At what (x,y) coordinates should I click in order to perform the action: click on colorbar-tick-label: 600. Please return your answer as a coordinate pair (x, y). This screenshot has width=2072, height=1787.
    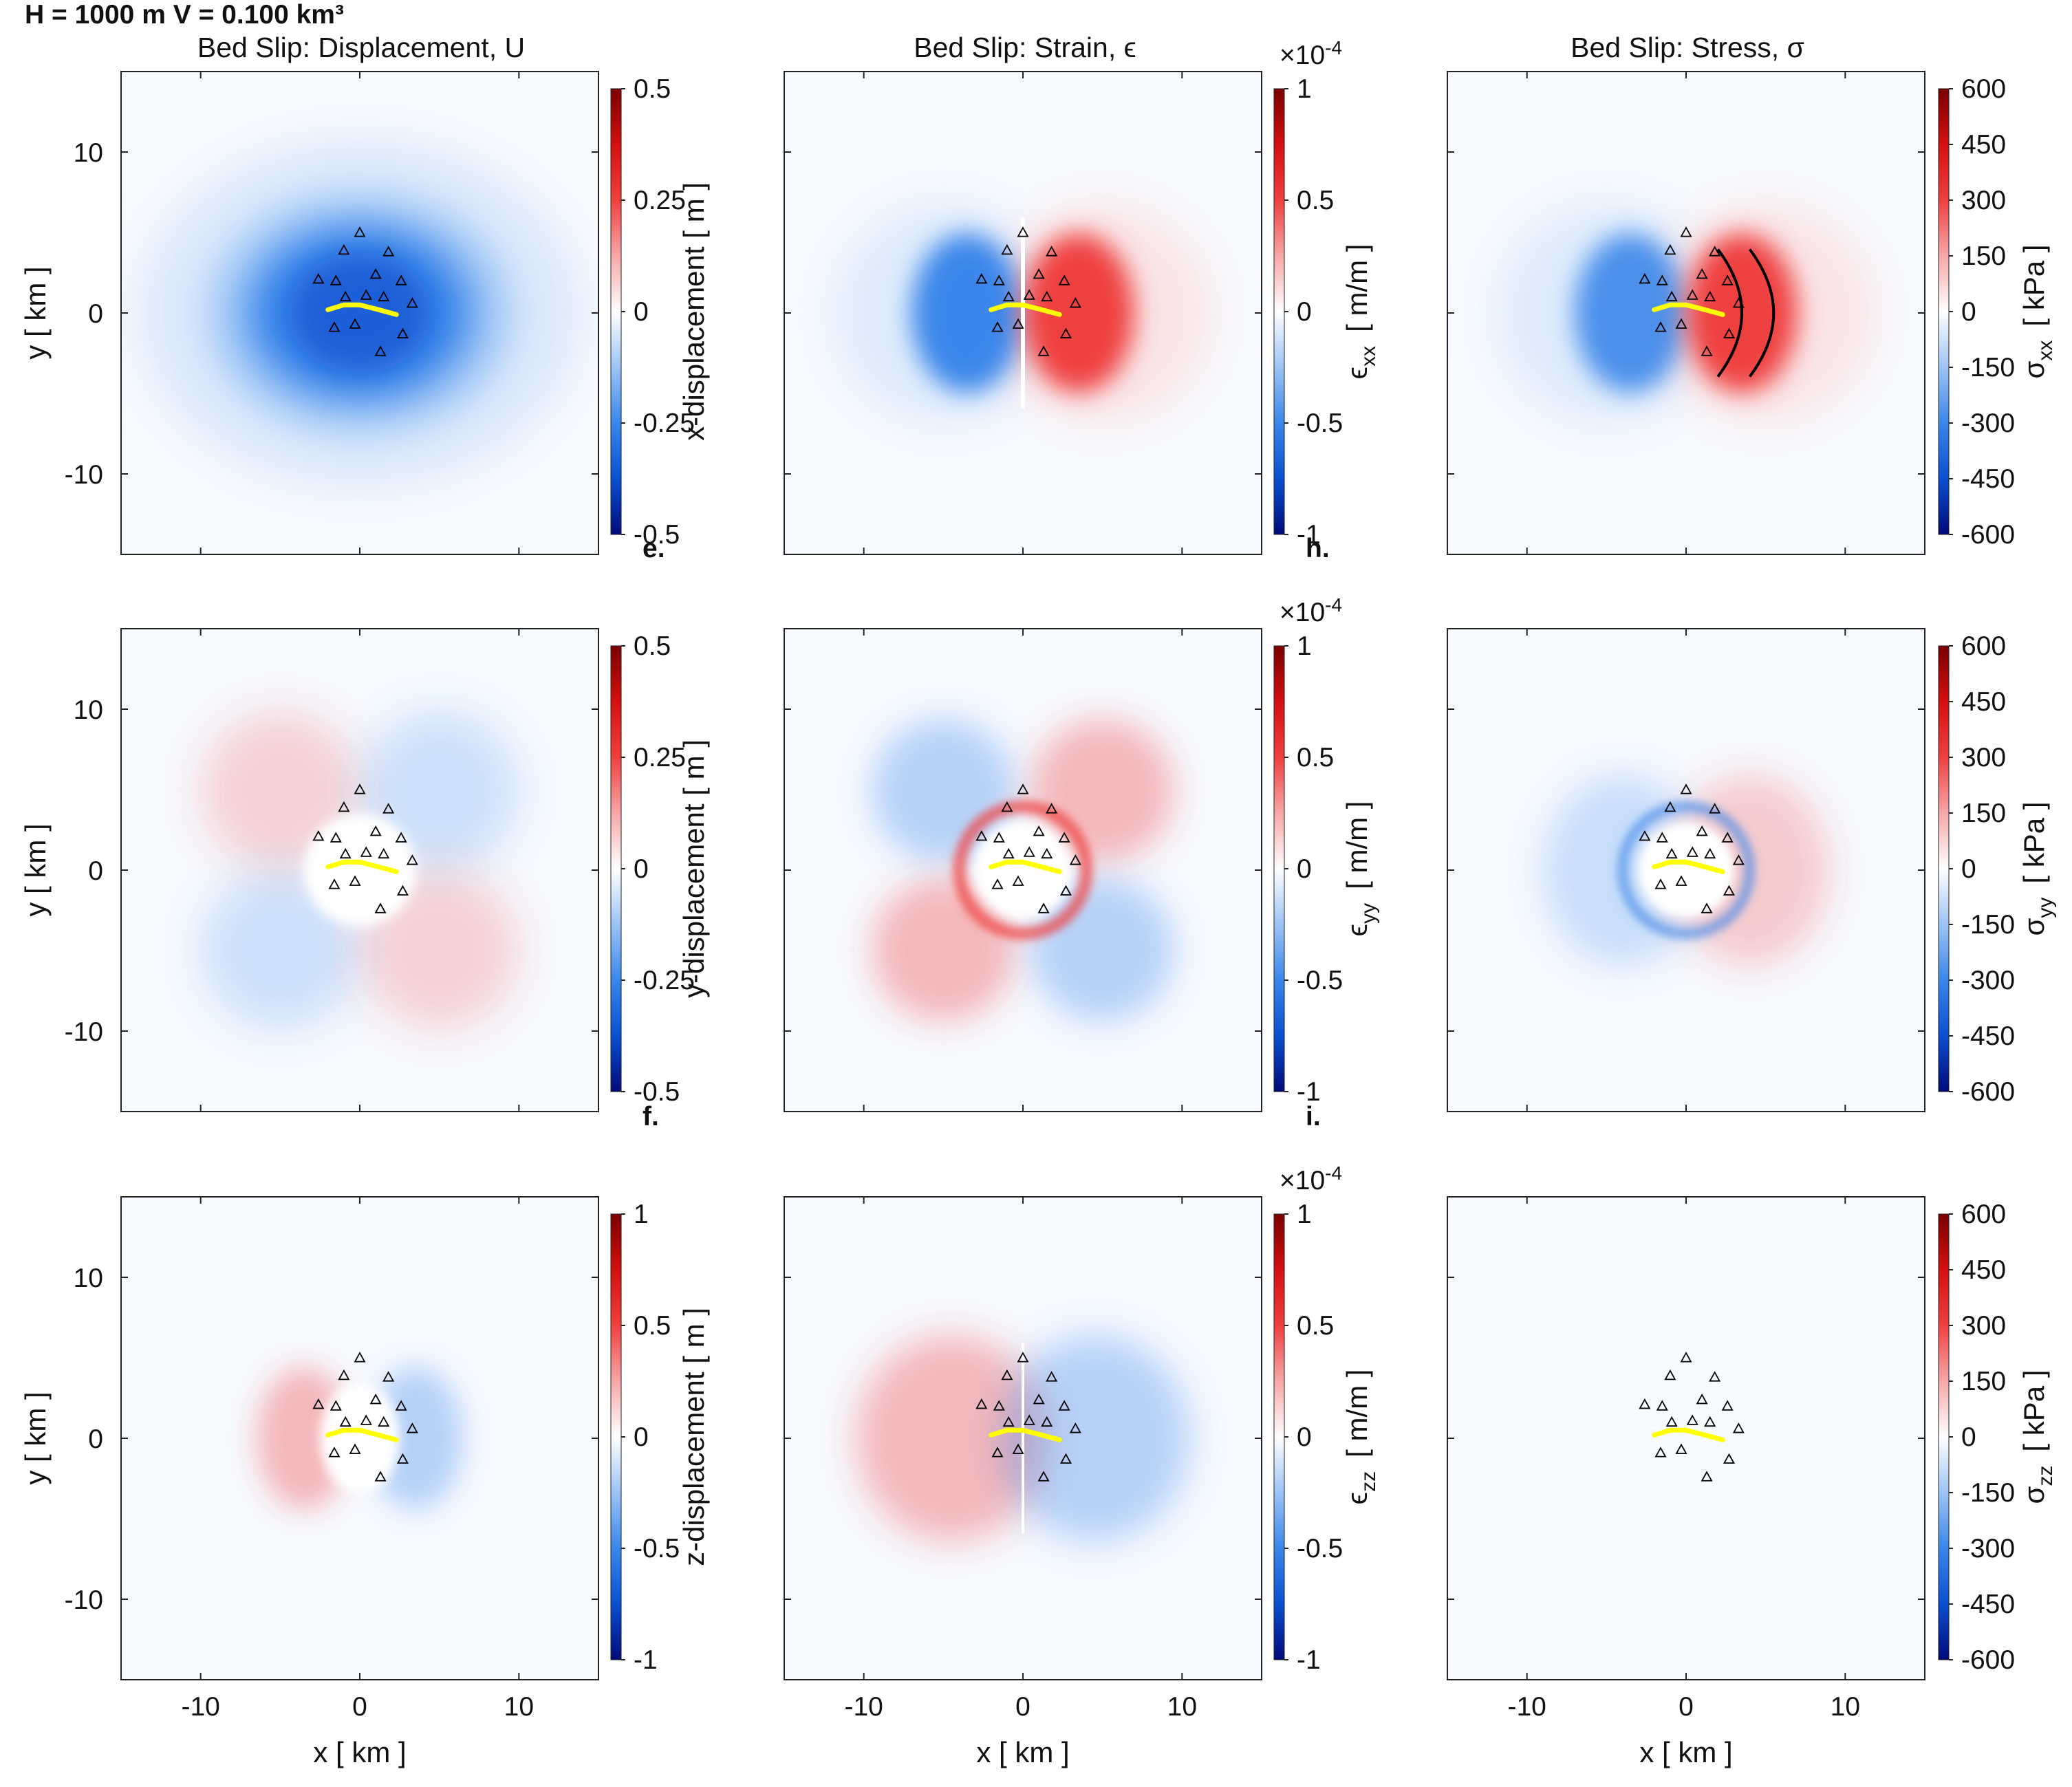
    Looking at the image, I should click on (1984, 89).